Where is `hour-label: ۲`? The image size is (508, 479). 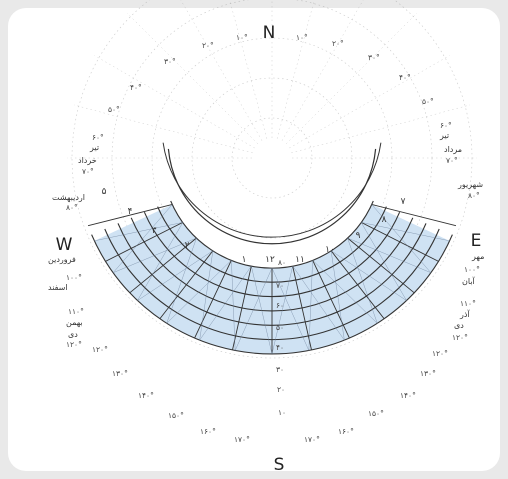
hour-label: ۲ is located at coordinates (187, 246).